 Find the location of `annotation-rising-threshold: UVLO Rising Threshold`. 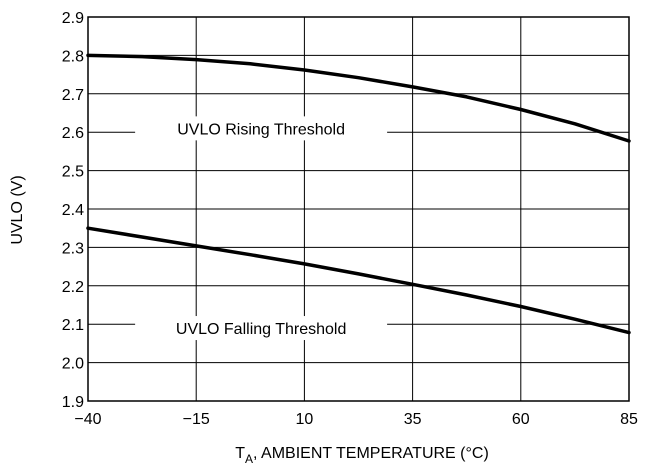

annotation-rising-threshold: UVLO Rising Threshold is located at coordinates (261, 129).